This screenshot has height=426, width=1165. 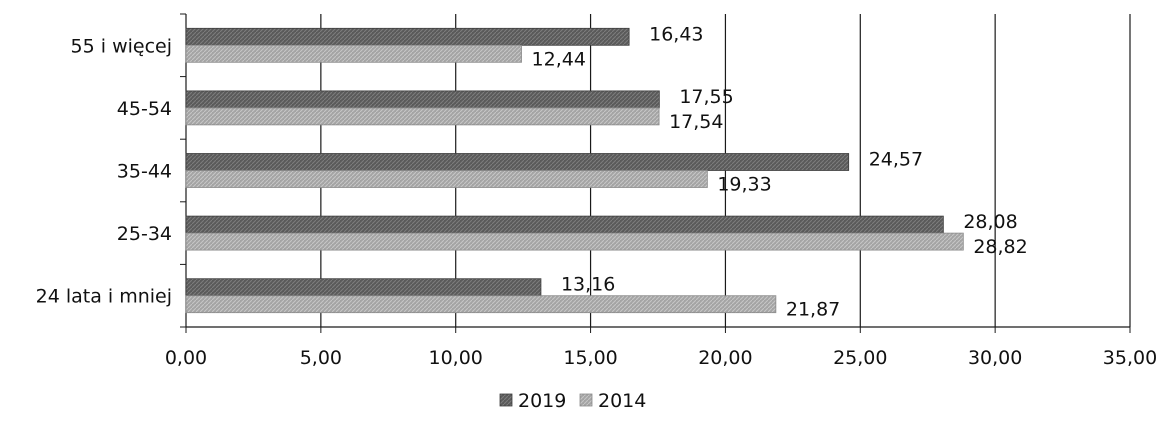 I want to click on data-label-2014: 21,87, so click(x=813, y=310).